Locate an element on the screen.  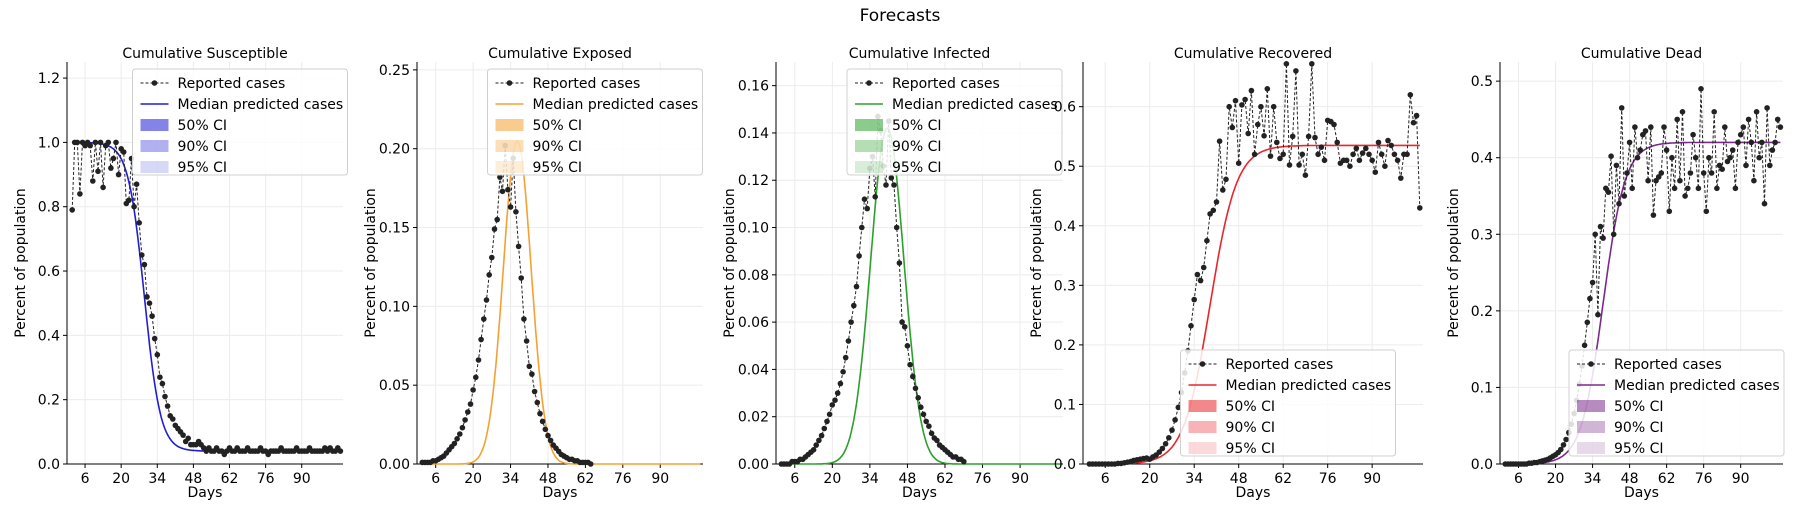
y-tick-label: 0.3 is located at coordinates (1482, 235).